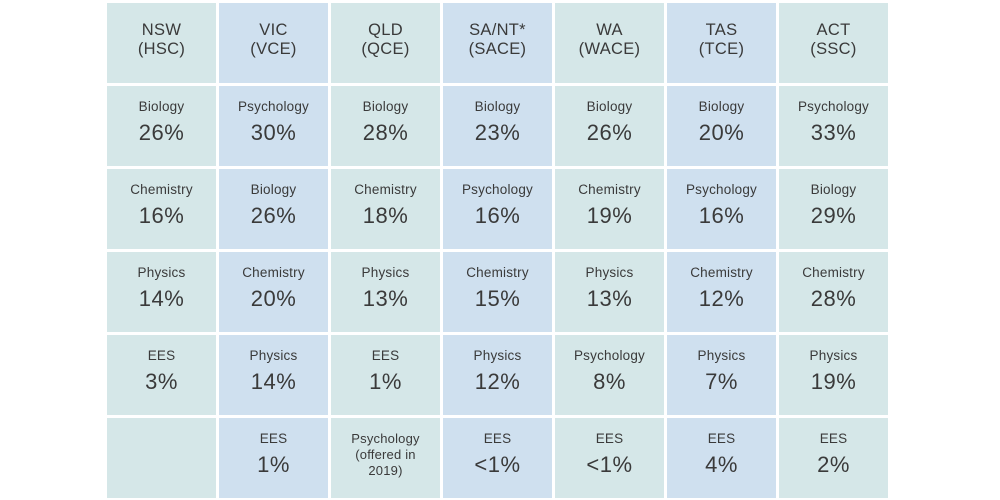  I want to click on certificate-name: (WACE), so click(609, 49).